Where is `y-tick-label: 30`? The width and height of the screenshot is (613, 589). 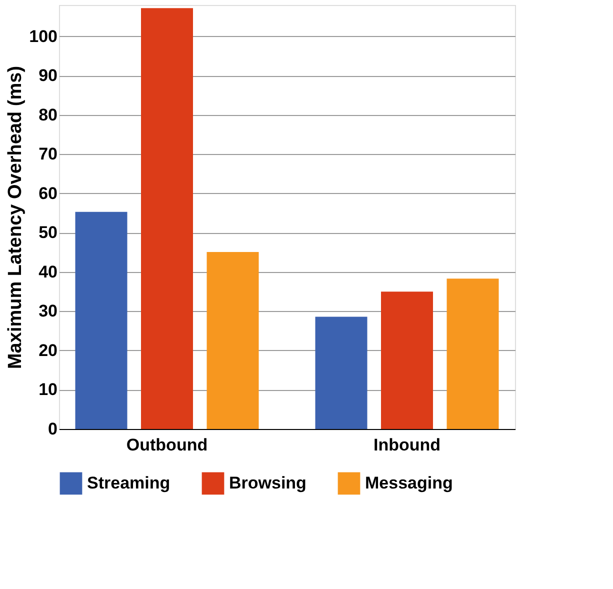 y-tick-label: 30 is located at coordinates (48, 311).